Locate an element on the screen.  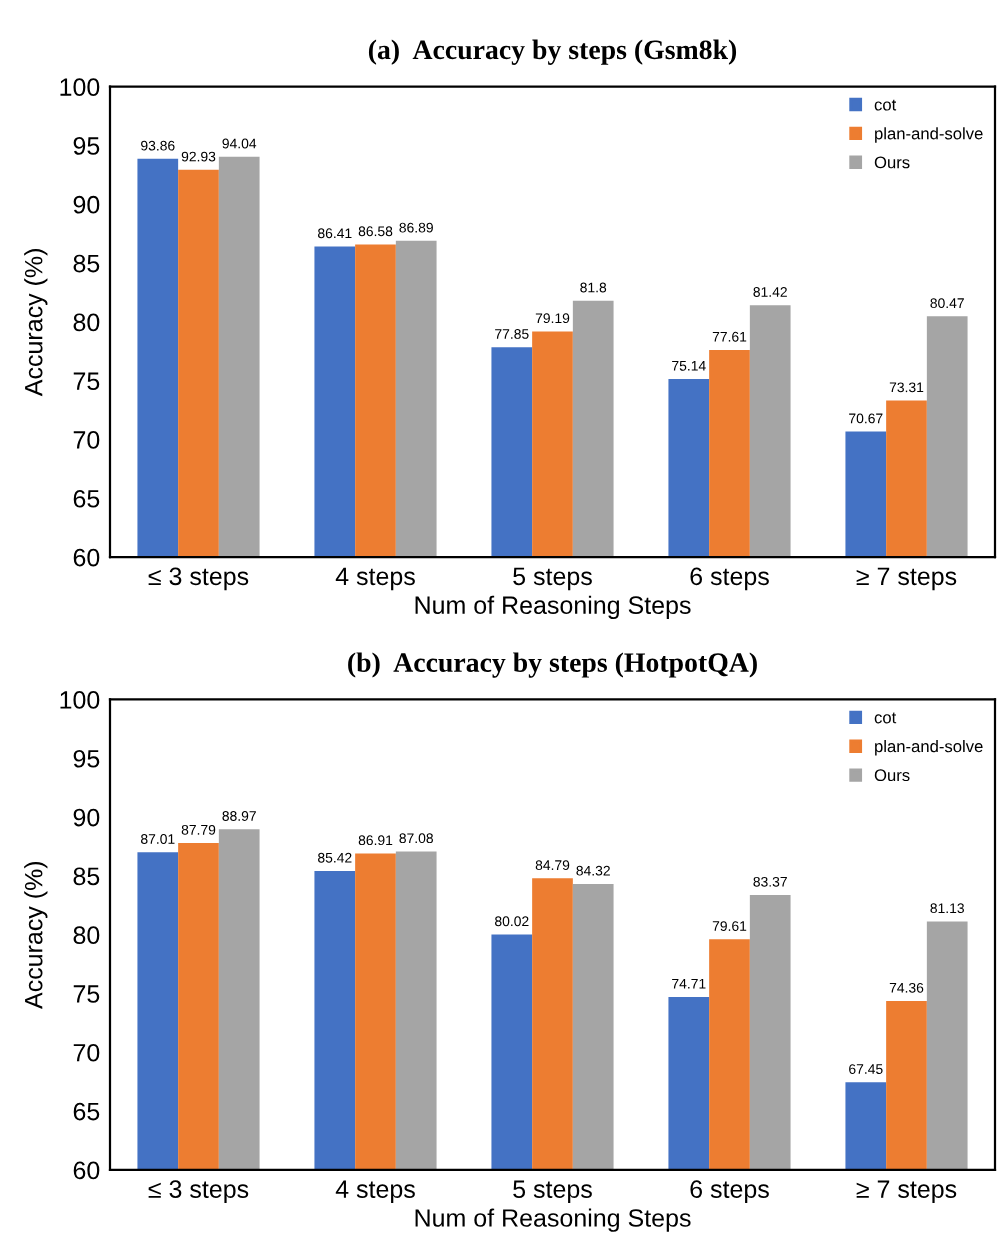
chart-title: (a) Accuracy by steps (Gsm8k) is located at coordinates (552, 52).